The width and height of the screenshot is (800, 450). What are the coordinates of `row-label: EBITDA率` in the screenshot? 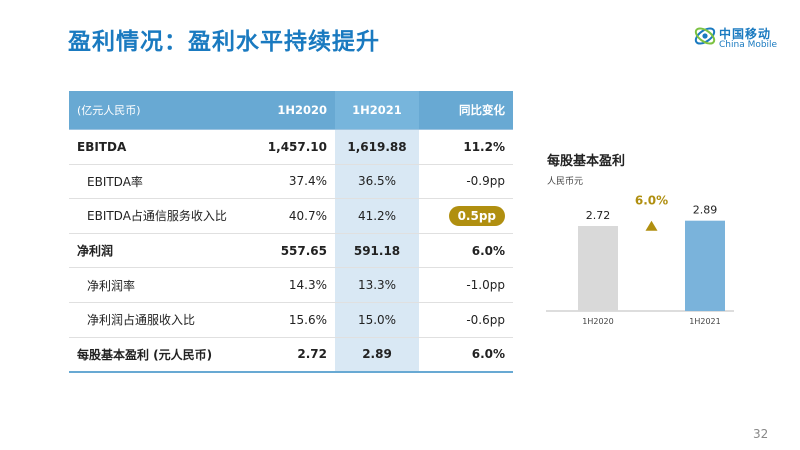 It's located at (161, 182).